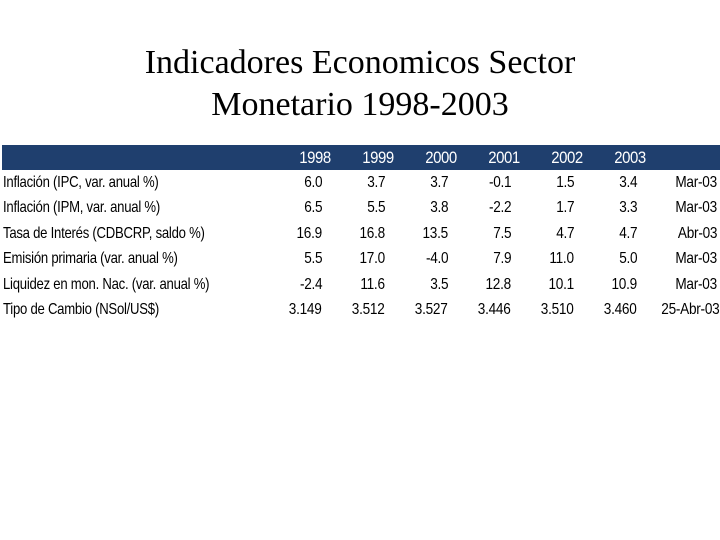  What do you see at coordinates (360, 104) in the screenshot?
I see `slide-title-line-2: Monetario 1998-2003` at bounding box center [360, 104].